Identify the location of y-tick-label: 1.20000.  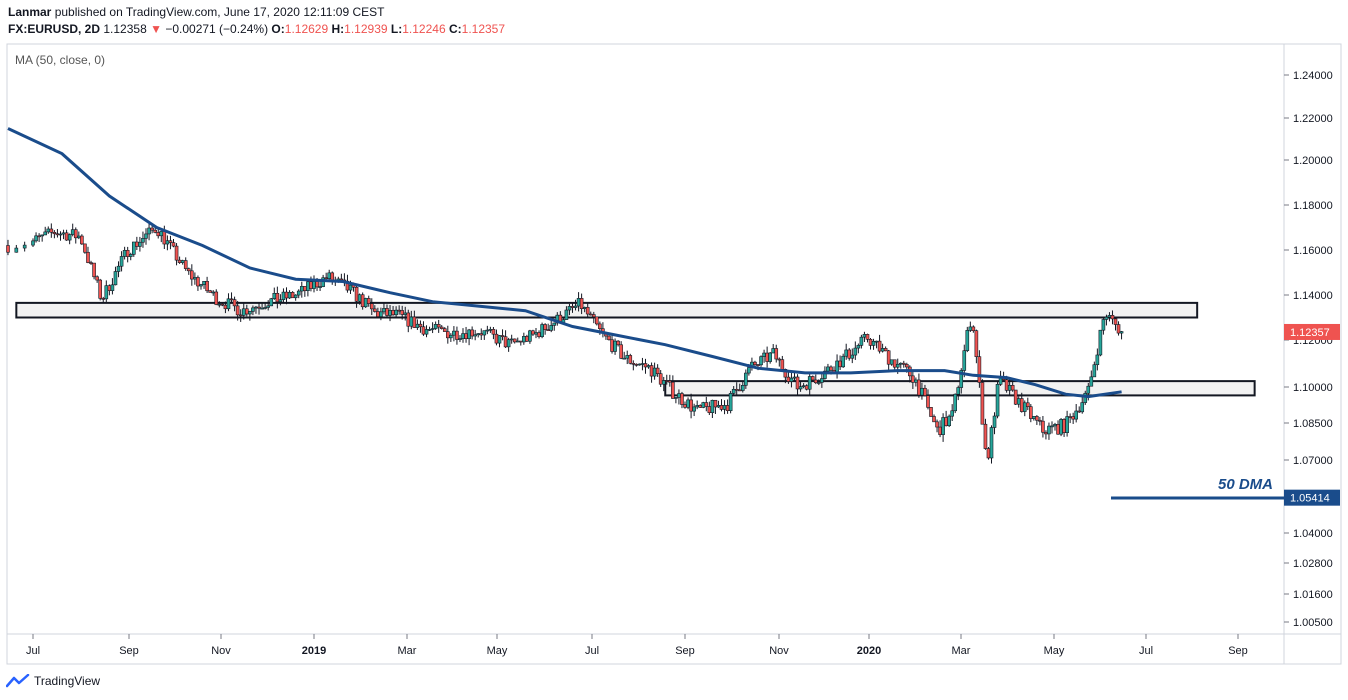
(1313, 161).